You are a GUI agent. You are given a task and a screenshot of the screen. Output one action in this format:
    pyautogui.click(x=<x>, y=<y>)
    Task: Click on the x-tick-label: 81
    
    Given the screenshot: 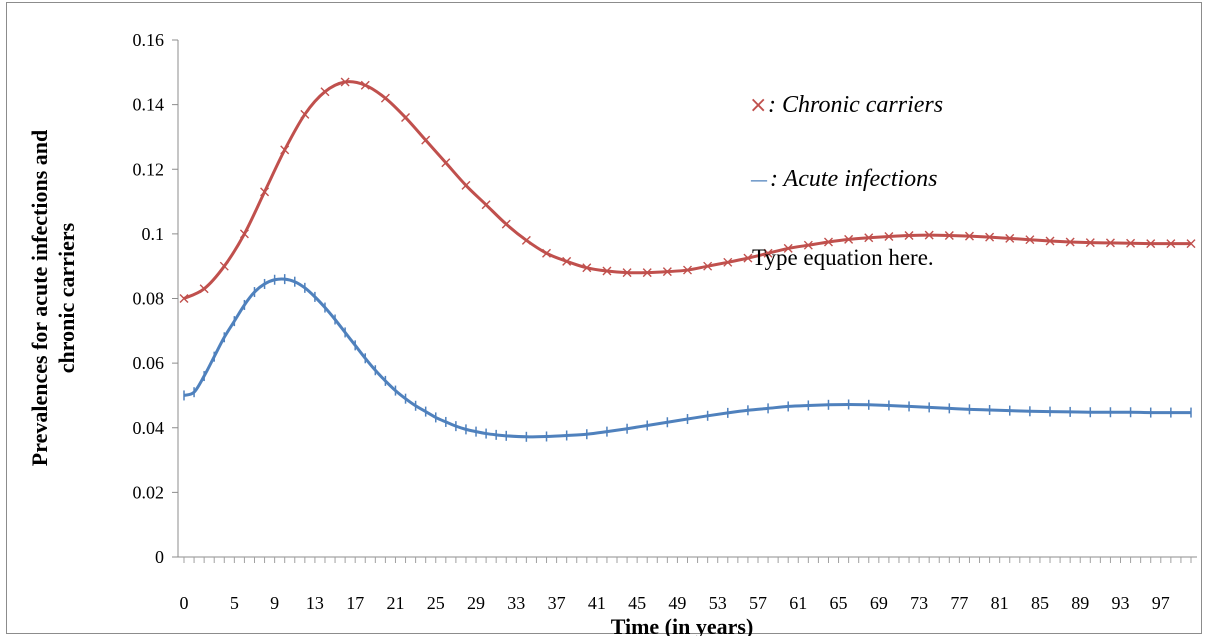 What is the action you would take?
    pyautogui.click(x=1000, y=603)
    